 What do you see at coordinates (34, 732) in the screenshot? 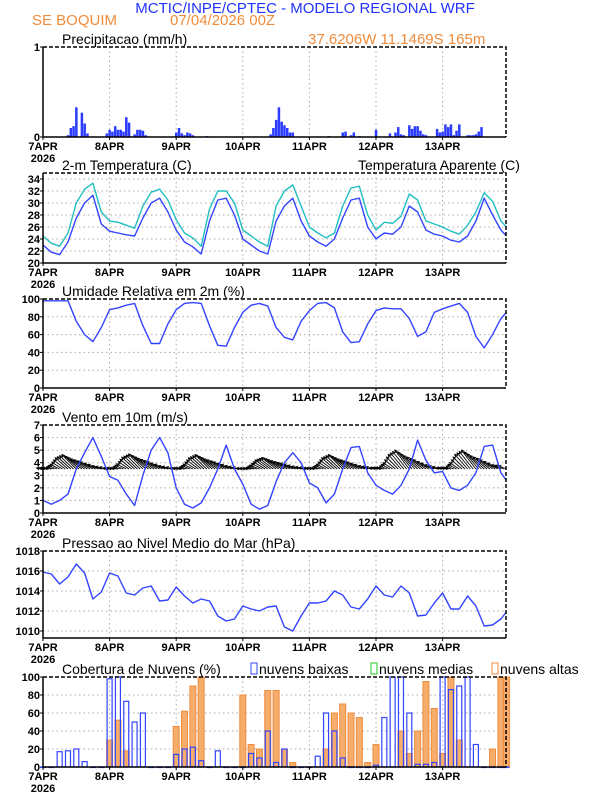
I see `y-tick-label: 40` at bounding box center [34, 732].